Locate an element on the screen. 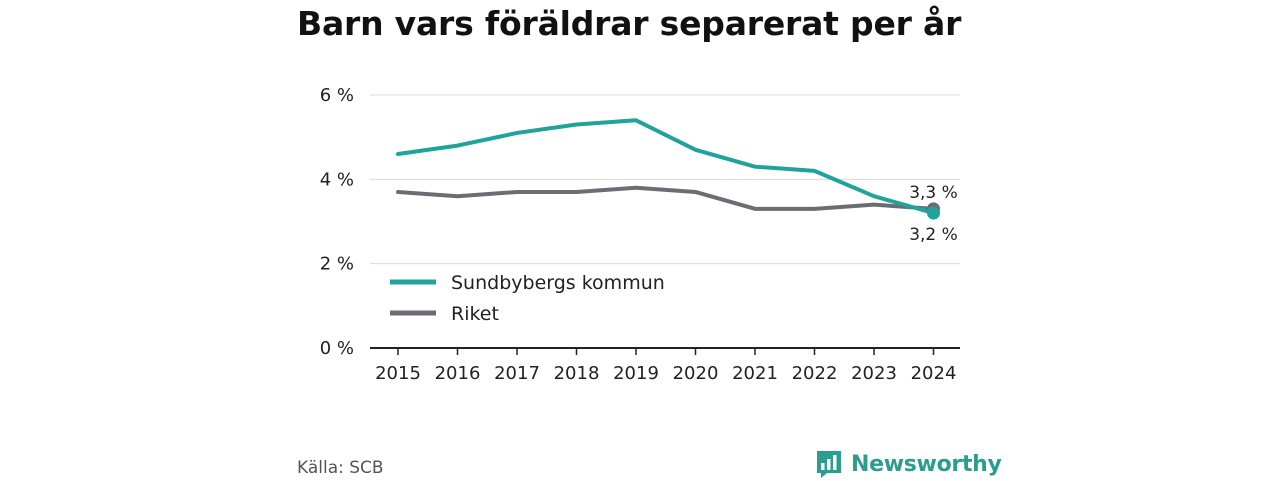  x-tick-label: 2021 is located at coordinates (755, 373).